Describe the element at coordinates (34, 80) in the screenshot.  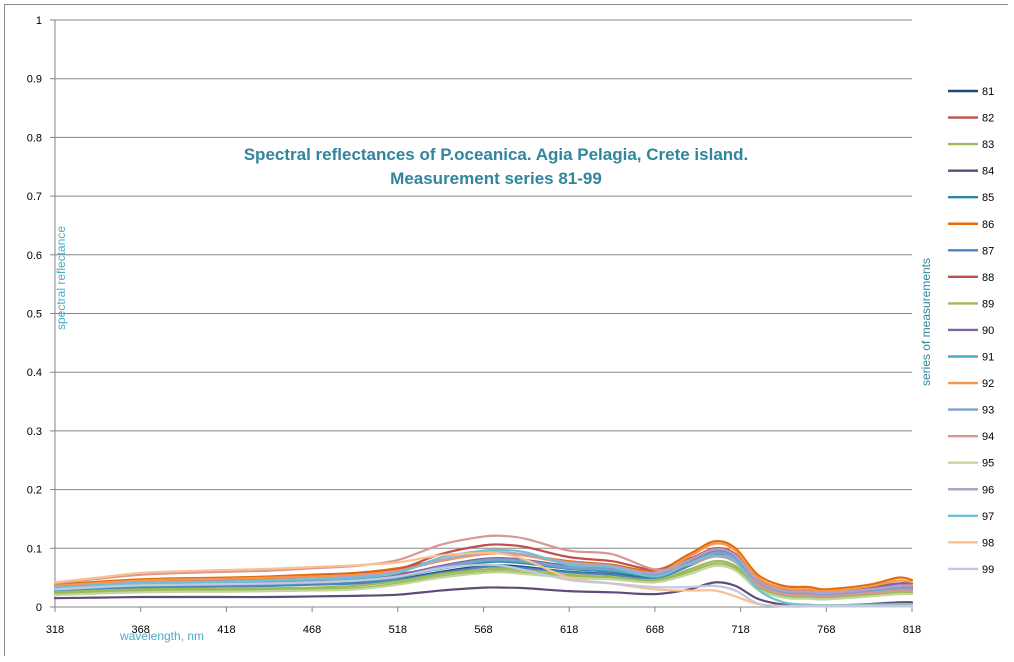
I see `y-tick-label: 0.9` at that location.